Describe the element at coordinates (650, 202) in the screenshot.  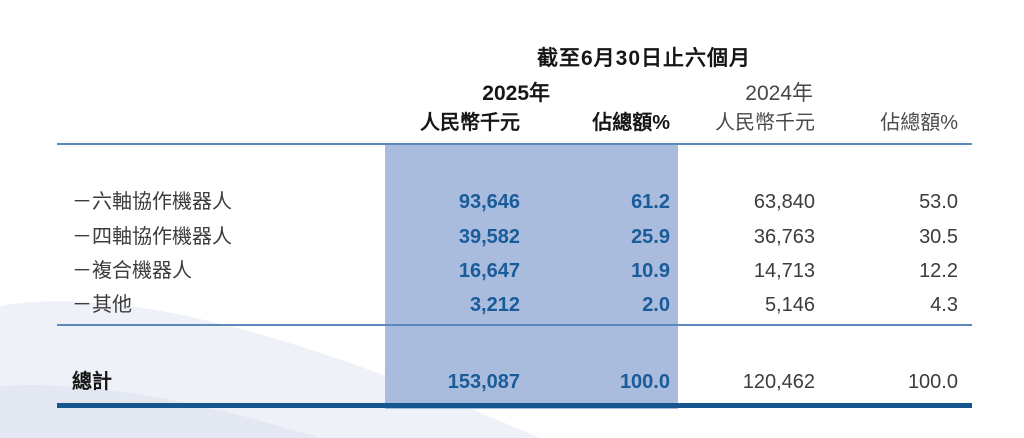
I see `pct-2025: 61.2` at that location.